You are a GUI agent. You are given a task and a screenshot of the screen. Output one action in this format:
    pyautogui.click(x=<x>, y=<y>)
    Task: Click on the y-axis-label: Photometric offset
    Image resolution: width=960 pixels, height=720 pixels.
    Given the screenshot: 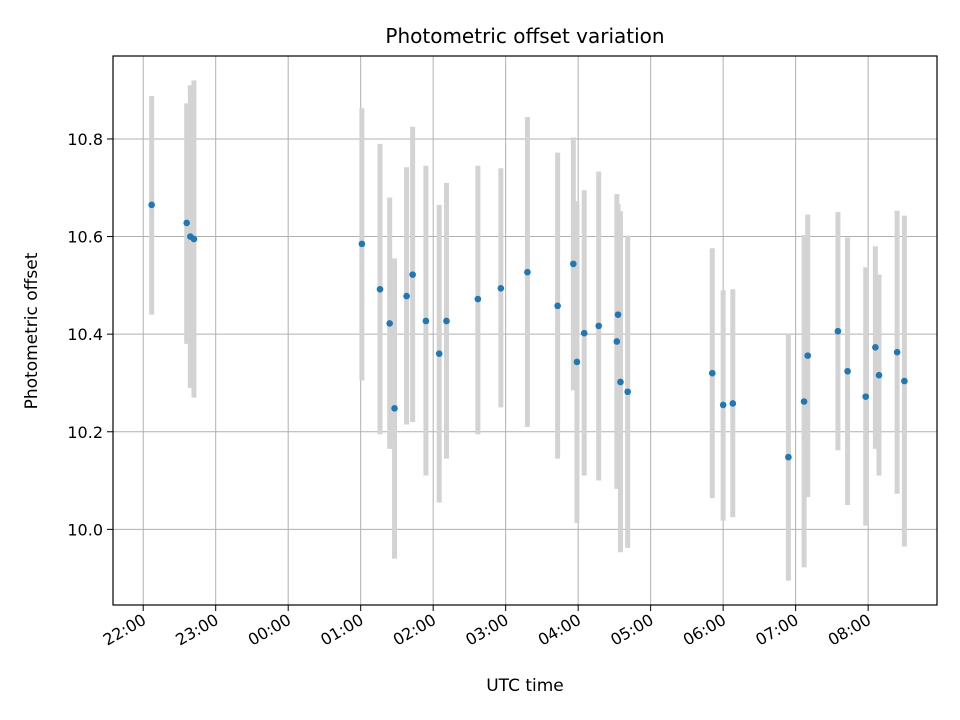 What is the action you would take?
    pyautogui.click(x=32, y=330)
    